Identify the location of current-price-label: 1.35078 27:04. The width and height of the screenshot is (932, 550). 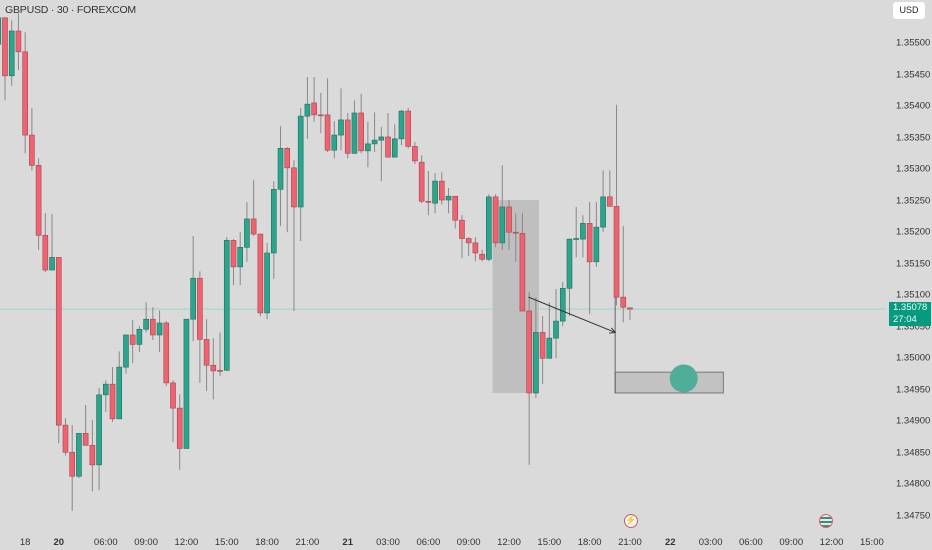
(910, 314).